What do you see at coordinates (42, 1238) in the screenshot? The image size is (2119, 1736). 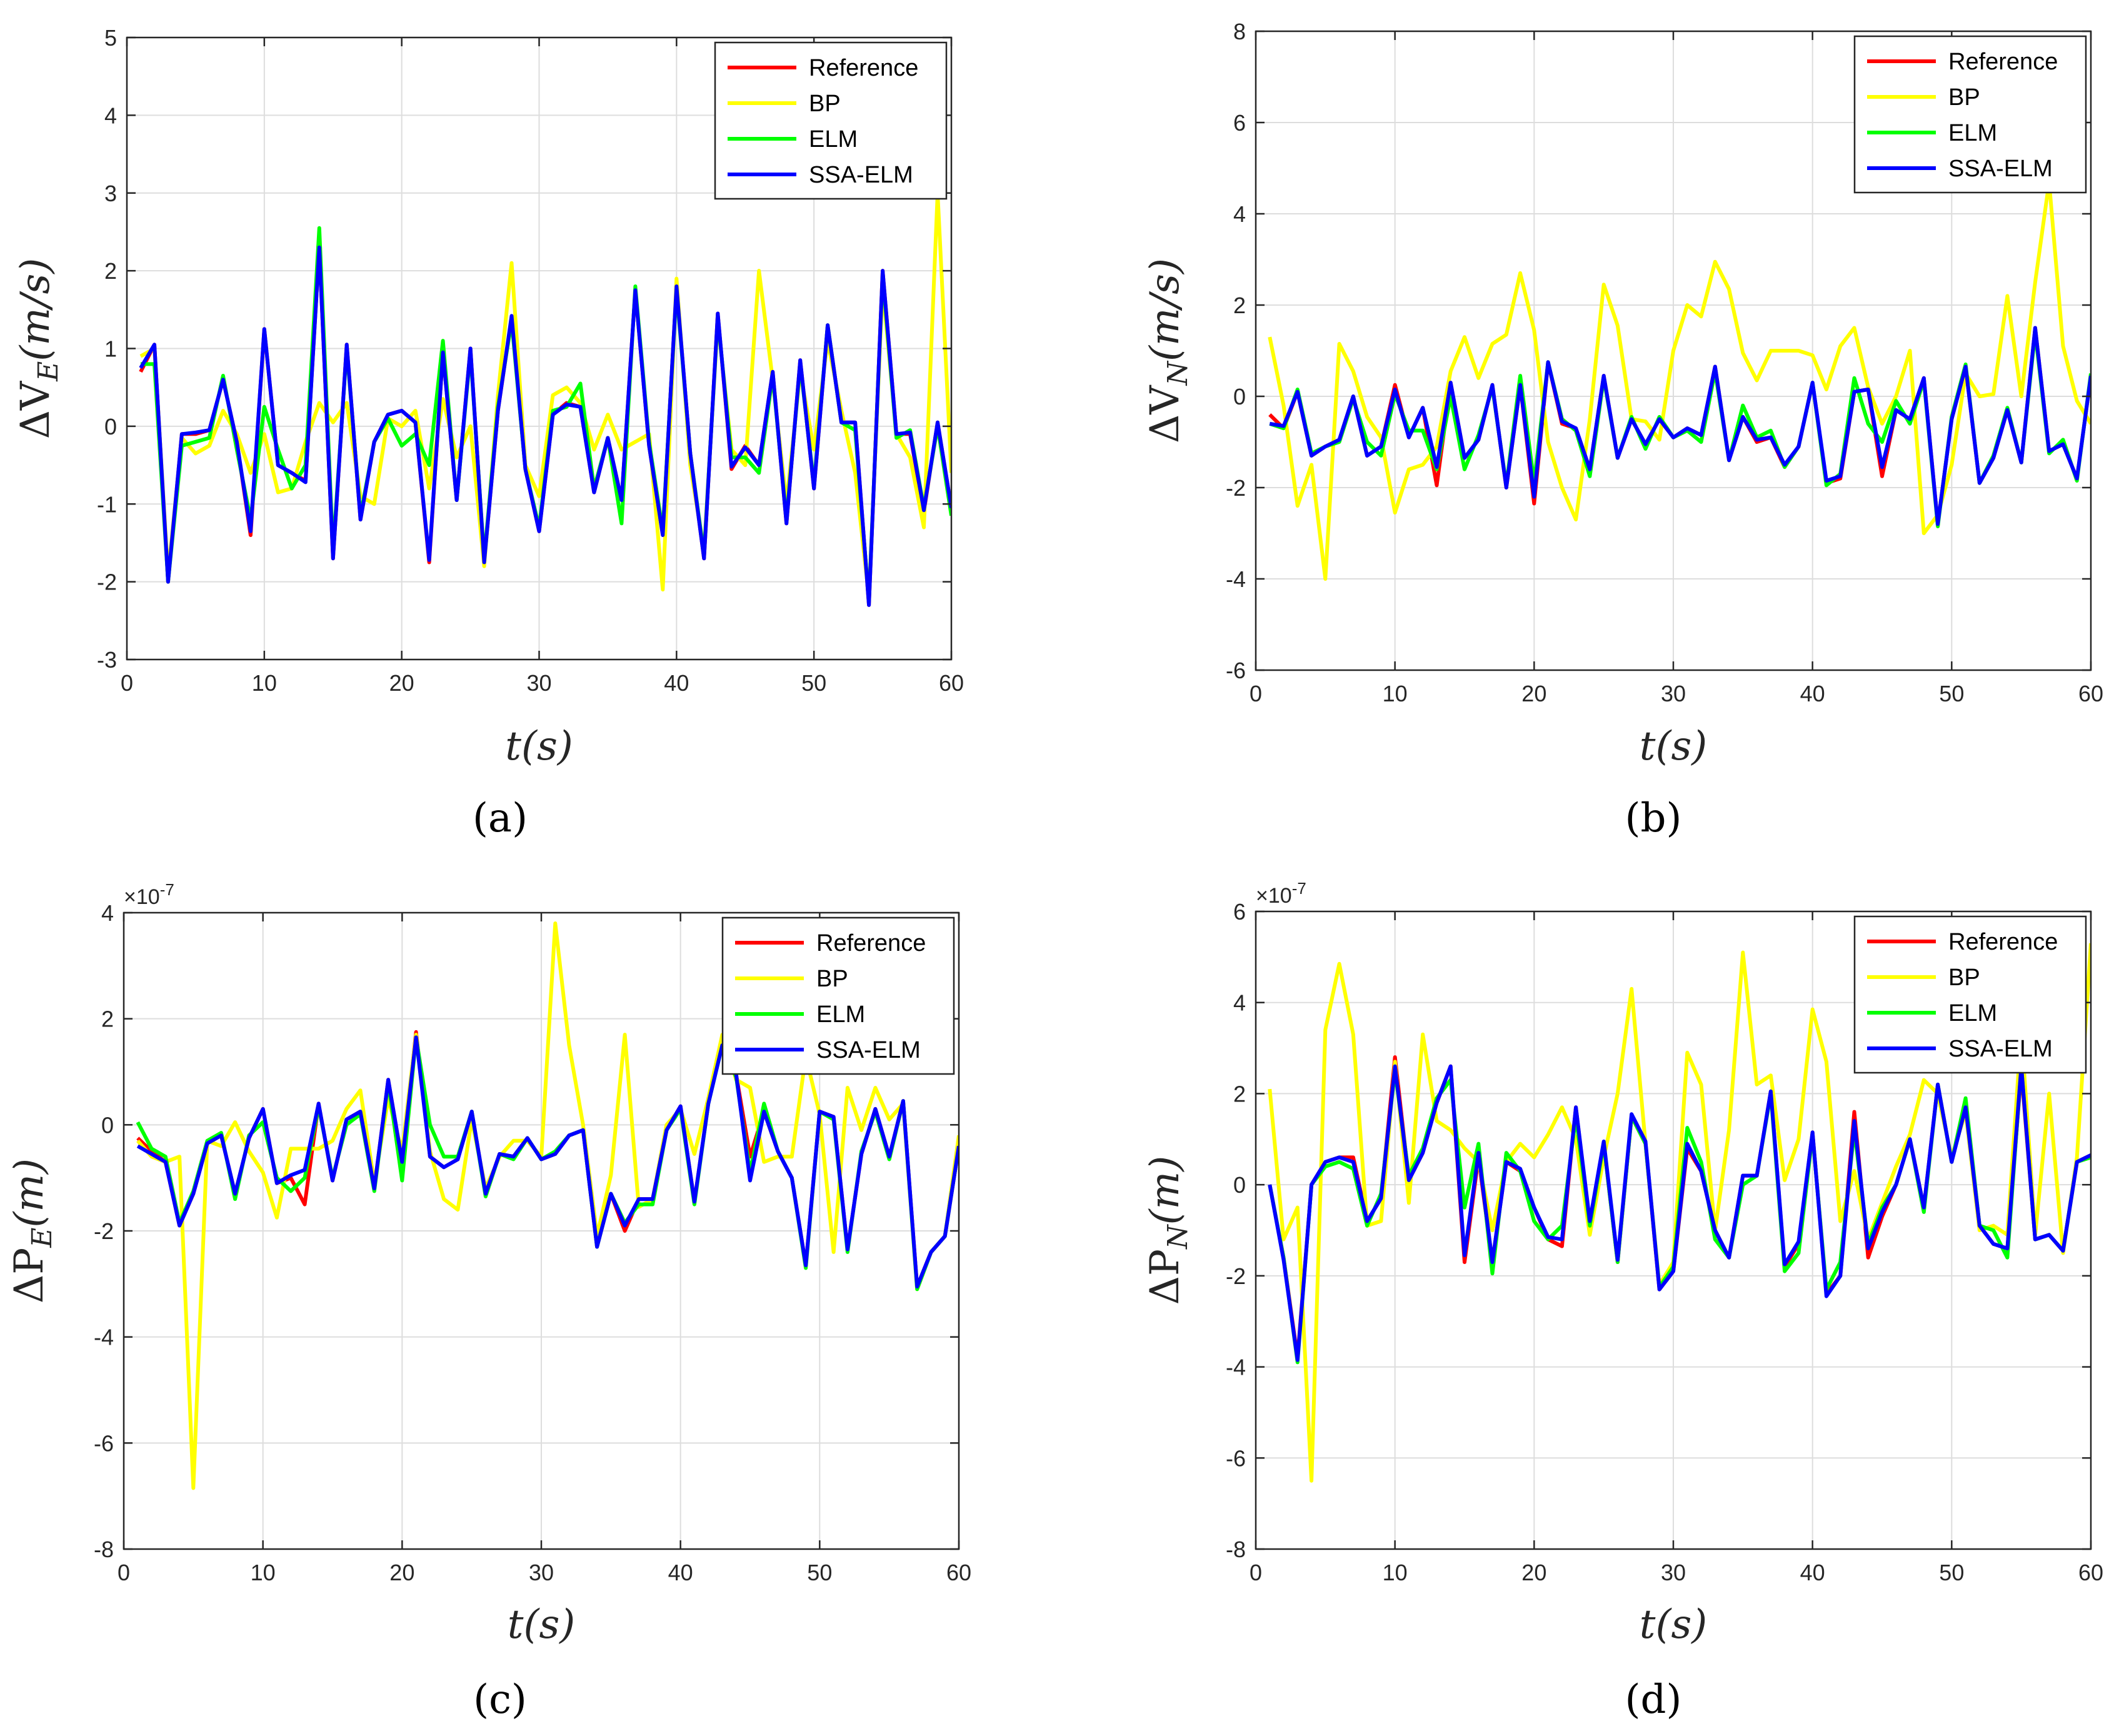 I see `y-label-sub: E` at bounding box center [42, 1238].